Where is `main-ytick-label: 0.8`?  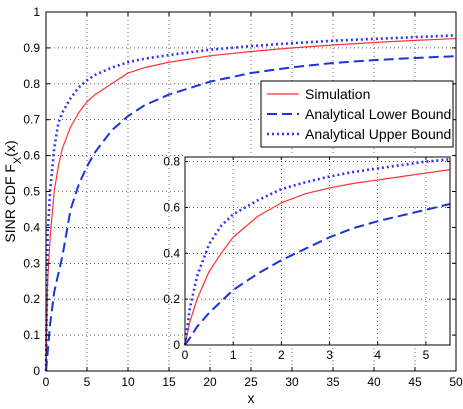 main-ytick-label: 0.8 is located at coordinates (31, 84).